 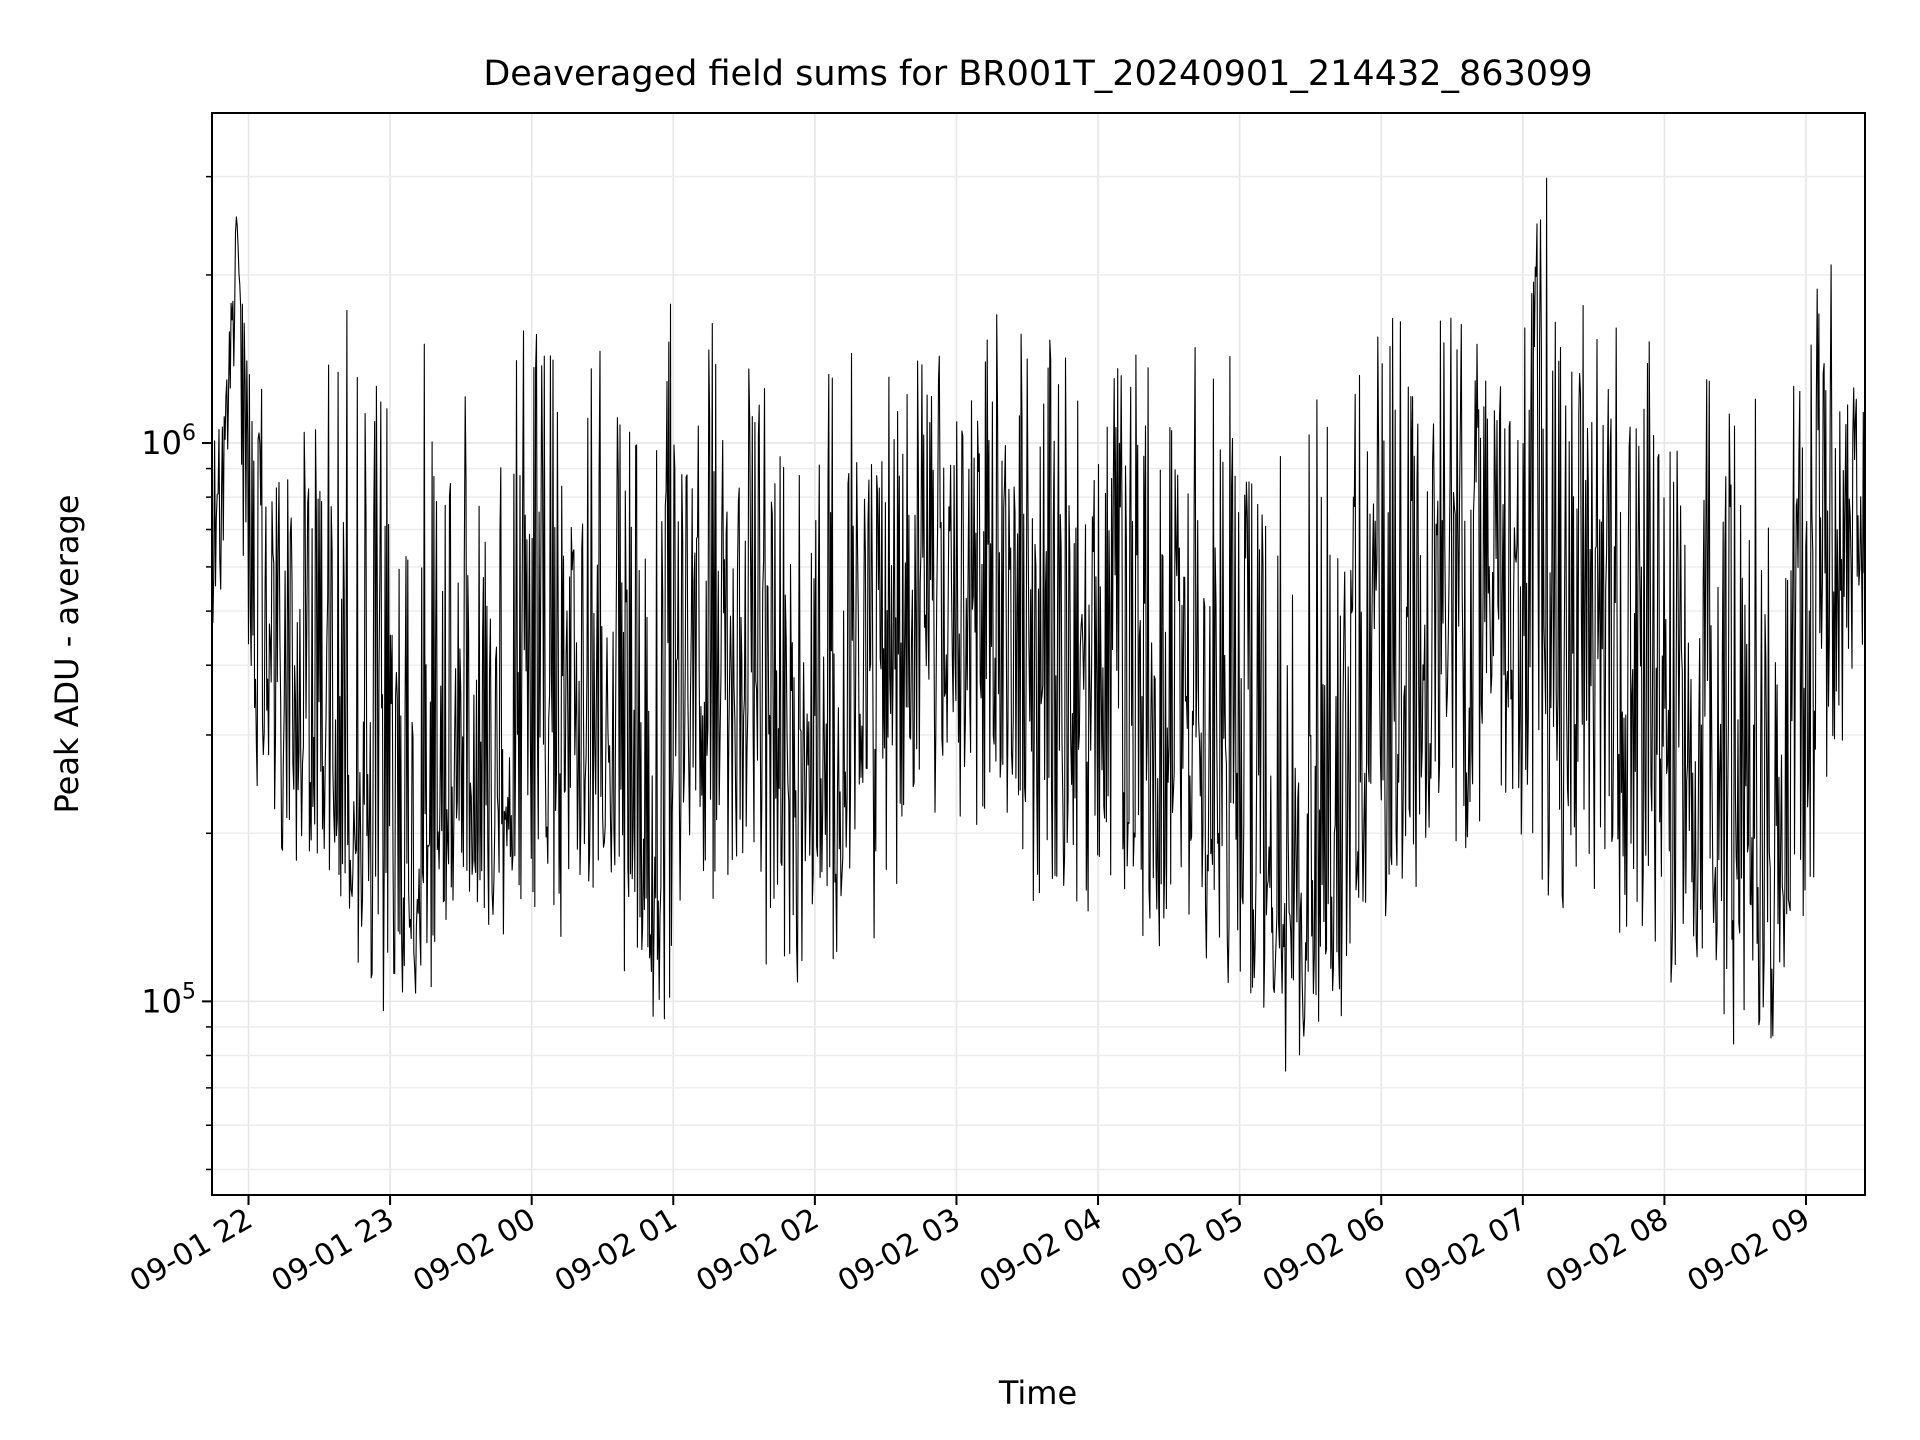 What do you see at coordinates (176, 673) in the screenshot?
I see `y-axis-ticks: 105 106` at bounding box center [176, 673].